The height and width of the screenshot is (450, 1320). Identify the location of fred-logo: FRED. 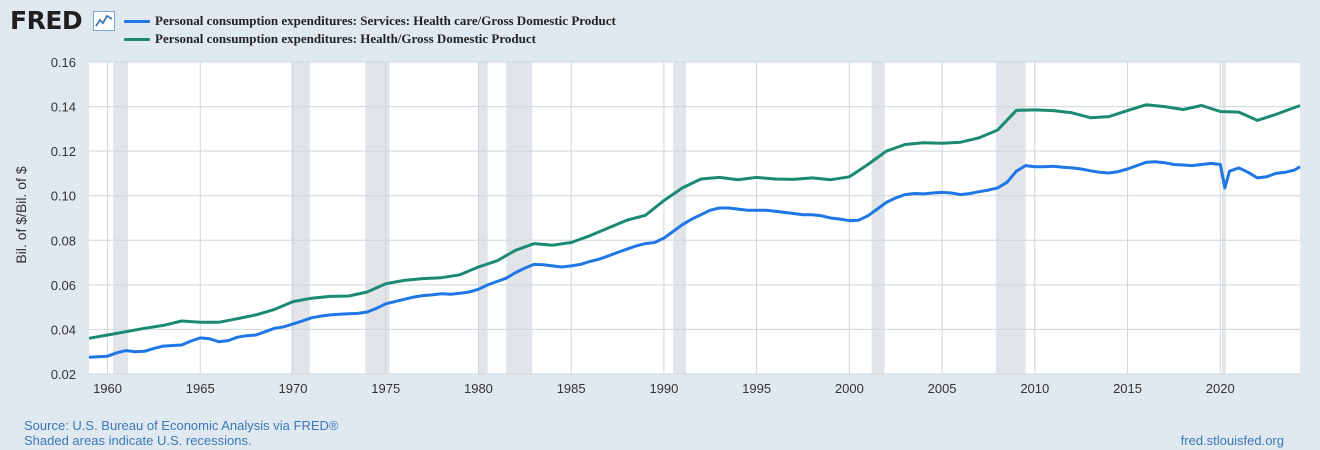
(46, 20).